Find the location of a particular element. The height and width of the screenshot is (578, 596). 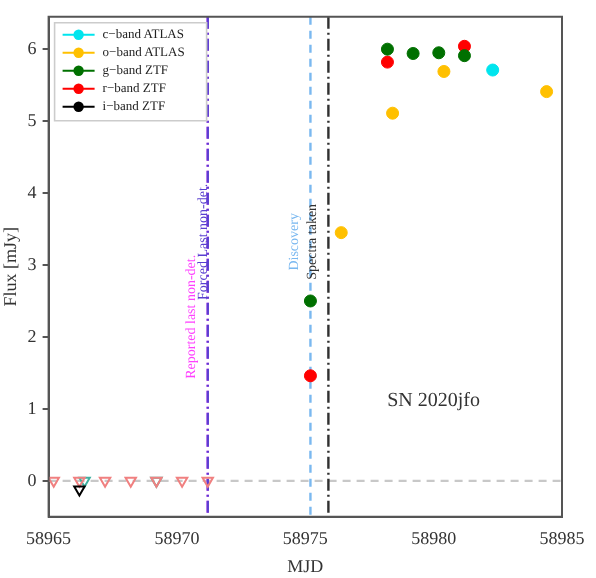

y-tick-label: 4 is located at coordinates (32, 191).